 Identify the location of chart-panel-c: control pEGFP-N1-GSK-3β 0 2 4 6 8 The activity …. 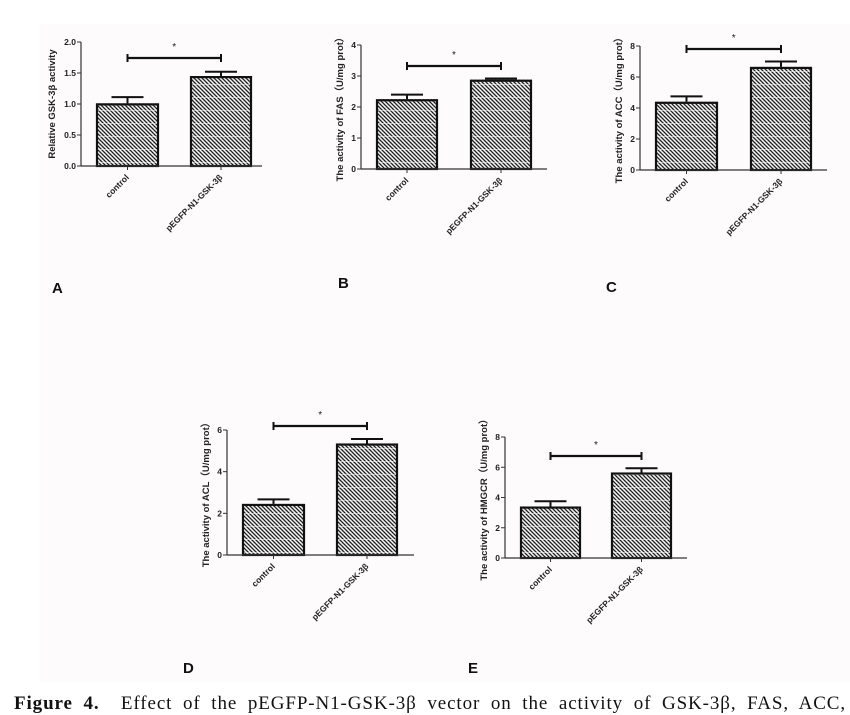
(720, 135).